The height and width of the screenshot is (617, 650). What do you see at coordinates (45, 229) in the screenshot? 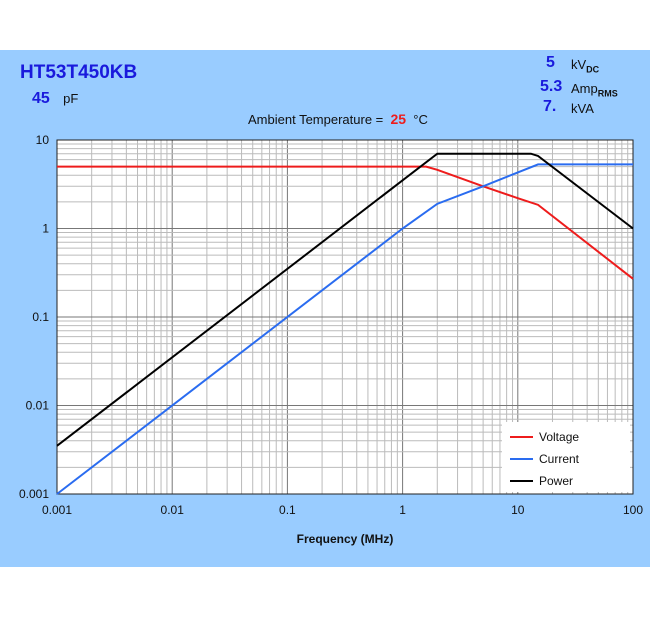
I see `y-tick-label: 1` at bounding box center [45, 229].